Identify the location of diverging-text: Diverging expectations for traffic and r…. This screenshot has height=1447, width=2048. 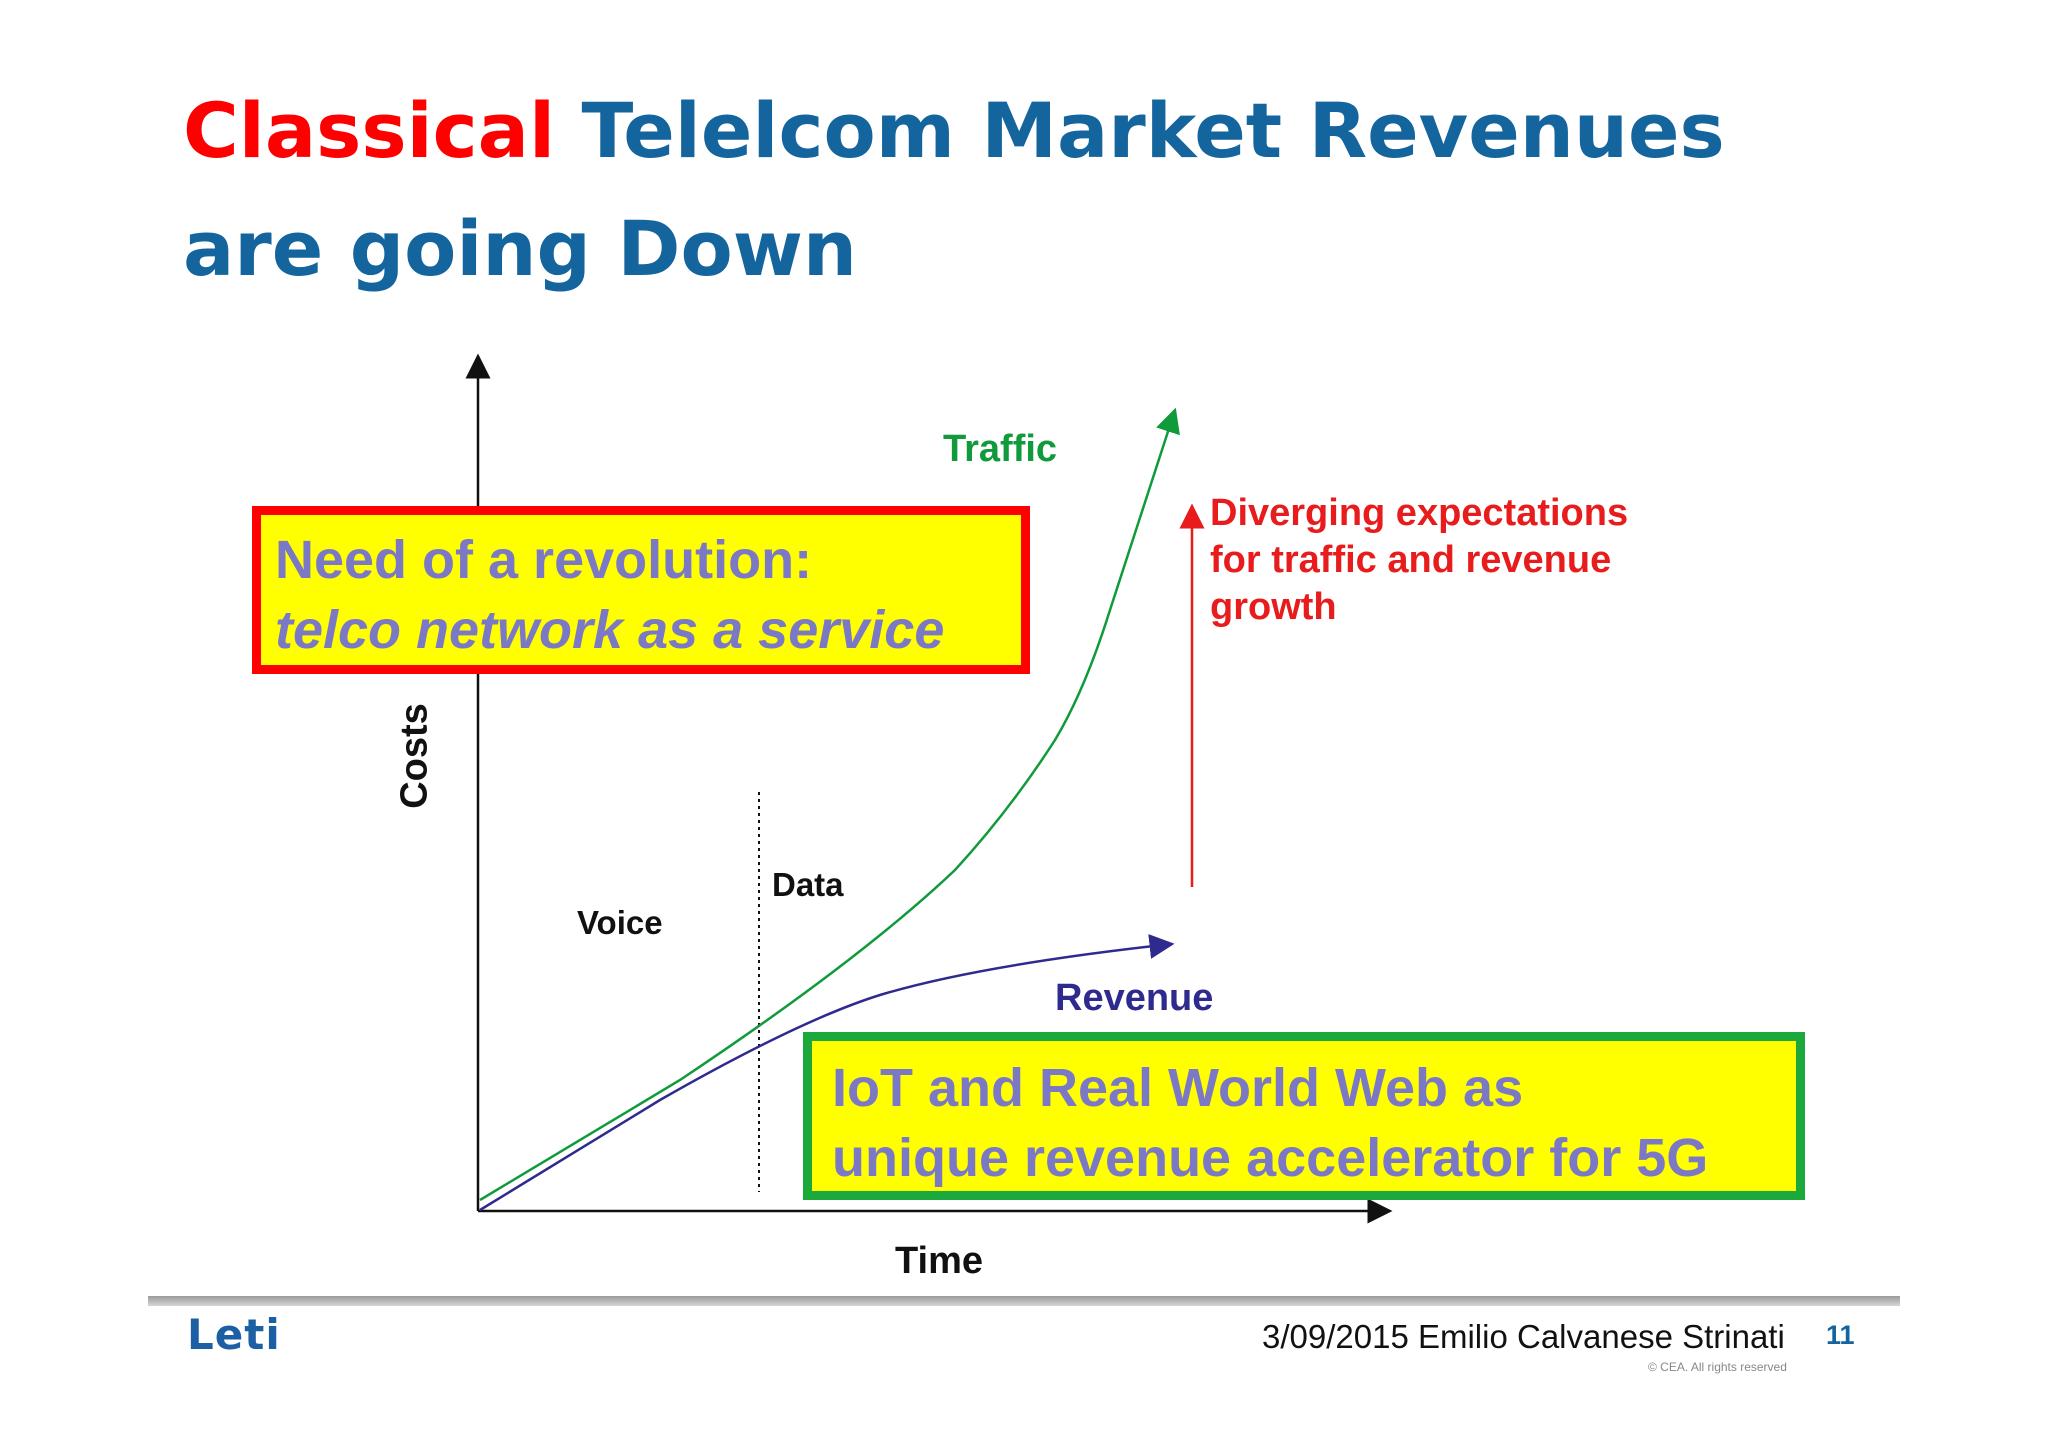
(1419, 560).